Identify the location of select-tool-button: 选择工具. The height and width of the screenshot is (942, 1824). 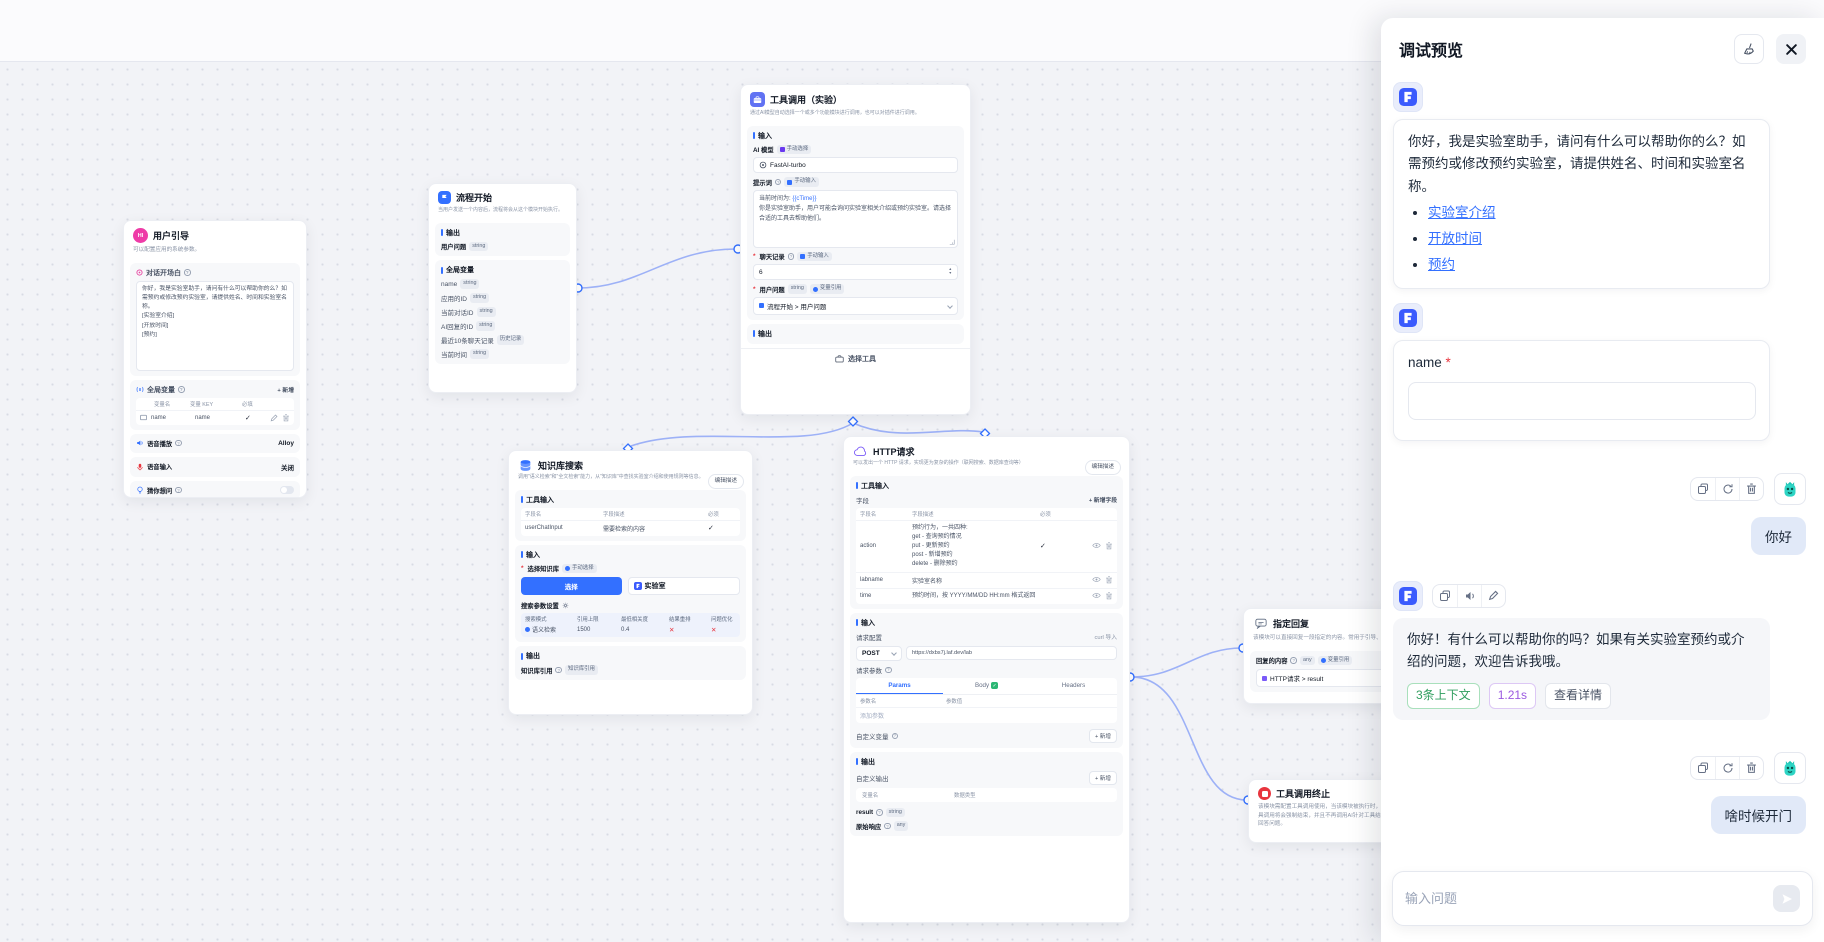
(855, 358).